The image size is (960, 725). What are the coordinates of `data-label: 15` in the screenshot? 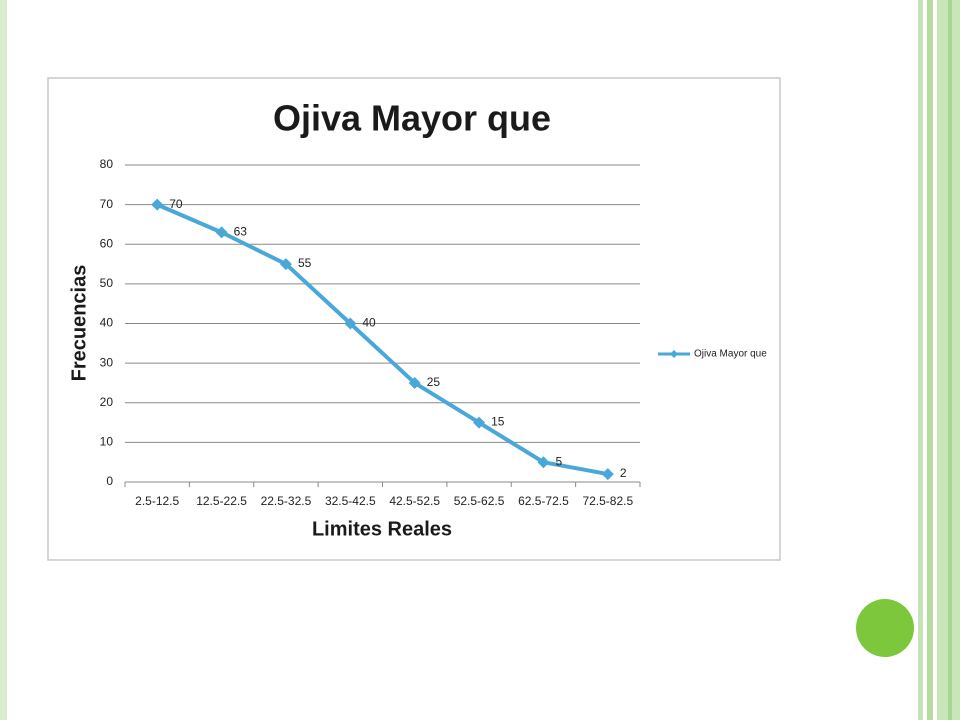 It's located at (498, 422).